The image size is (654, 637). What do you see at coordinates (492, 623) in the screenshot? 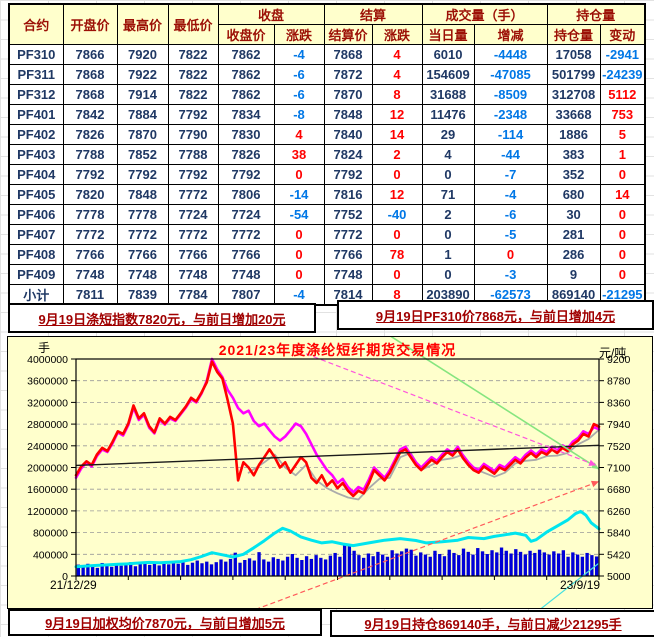
I see `note-open-interest: 9月19日持仓869140手，与前日减少21295手` at bounding box center [492, 623].